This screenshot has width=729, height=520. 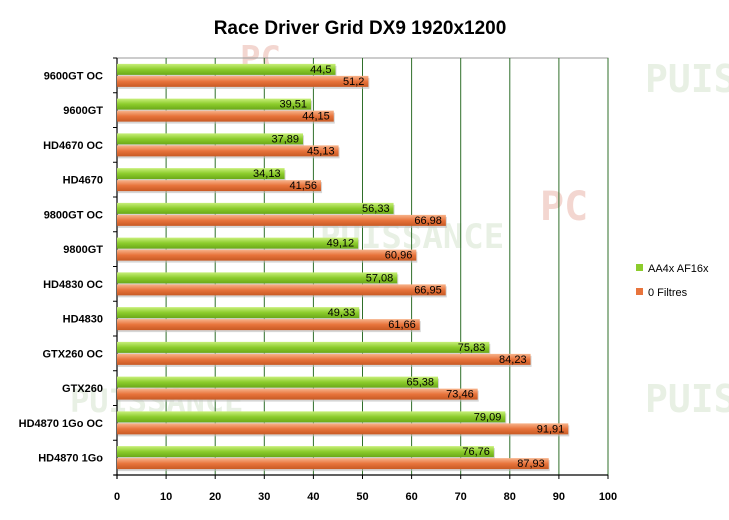 I want to click on data-label: 49,33, so click(x=342, y=313).